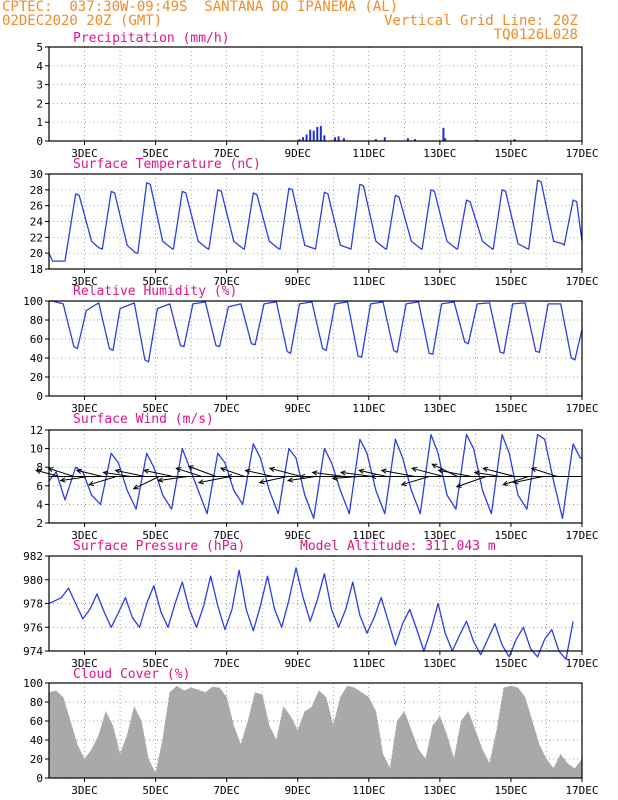 The height and width of the screenshot is (800, 618). Describe the element at coordinates (315, 94) in the screenshot. I see `panel-frame` at that location.